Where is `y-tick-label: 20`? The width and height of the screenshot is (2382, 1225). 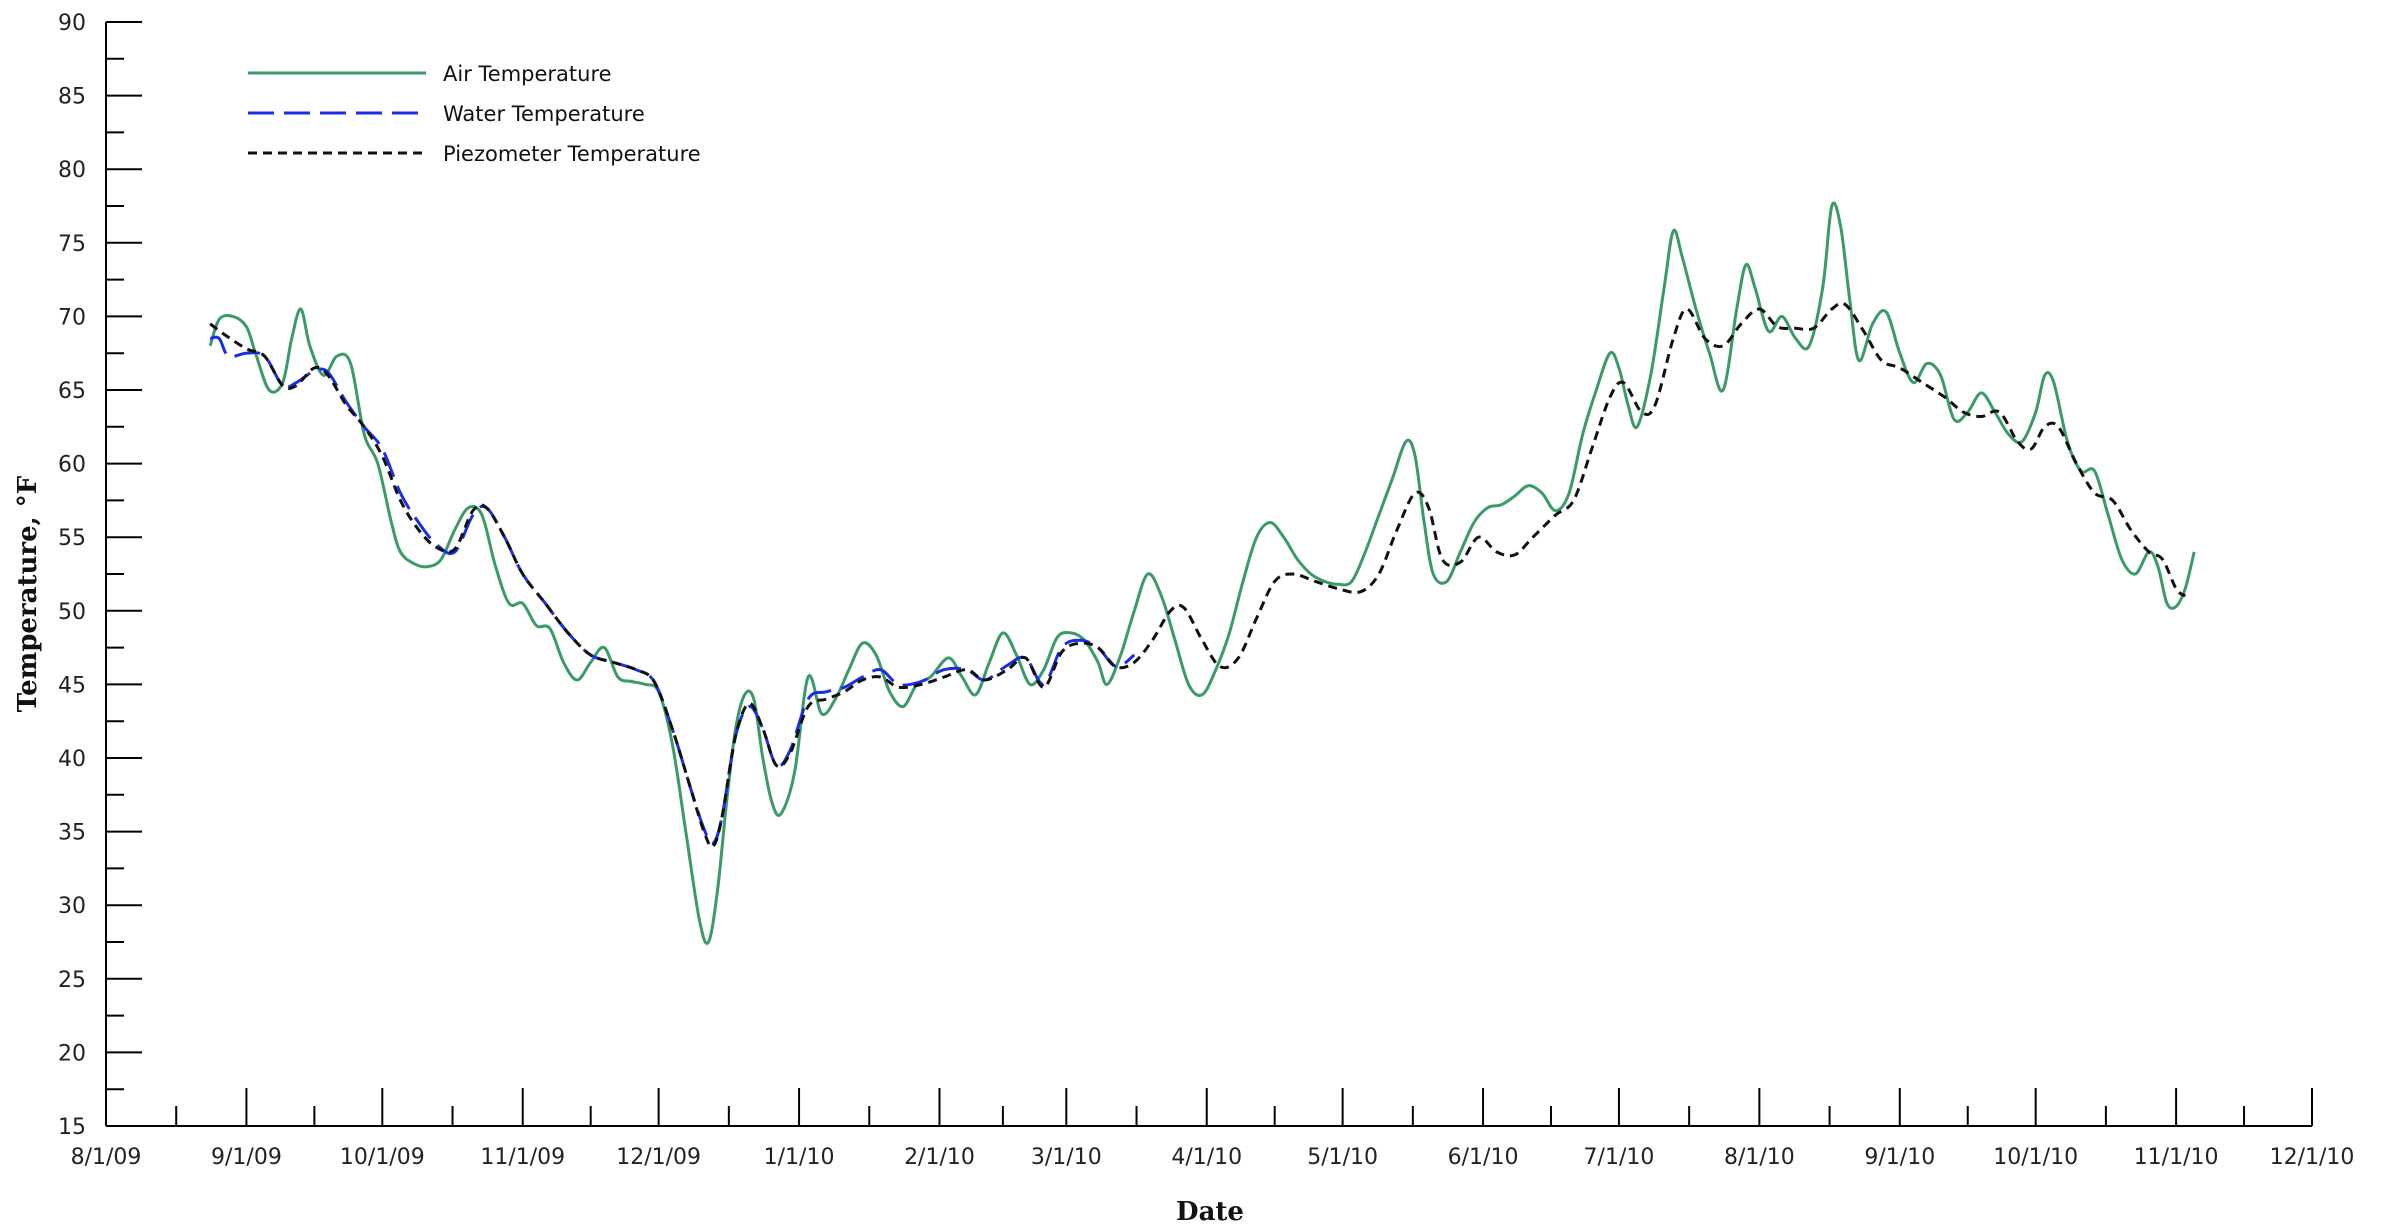 y-tick-label: 20 is located at coordinates (72, 1053).